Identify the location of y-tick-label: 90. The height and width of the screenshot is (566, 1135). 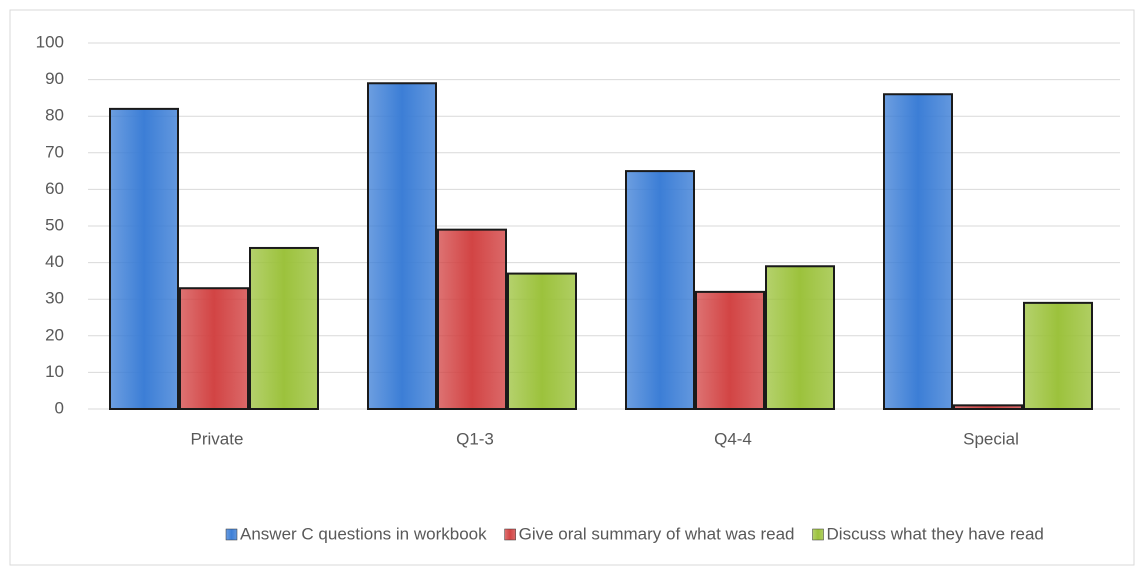
(54, 78).